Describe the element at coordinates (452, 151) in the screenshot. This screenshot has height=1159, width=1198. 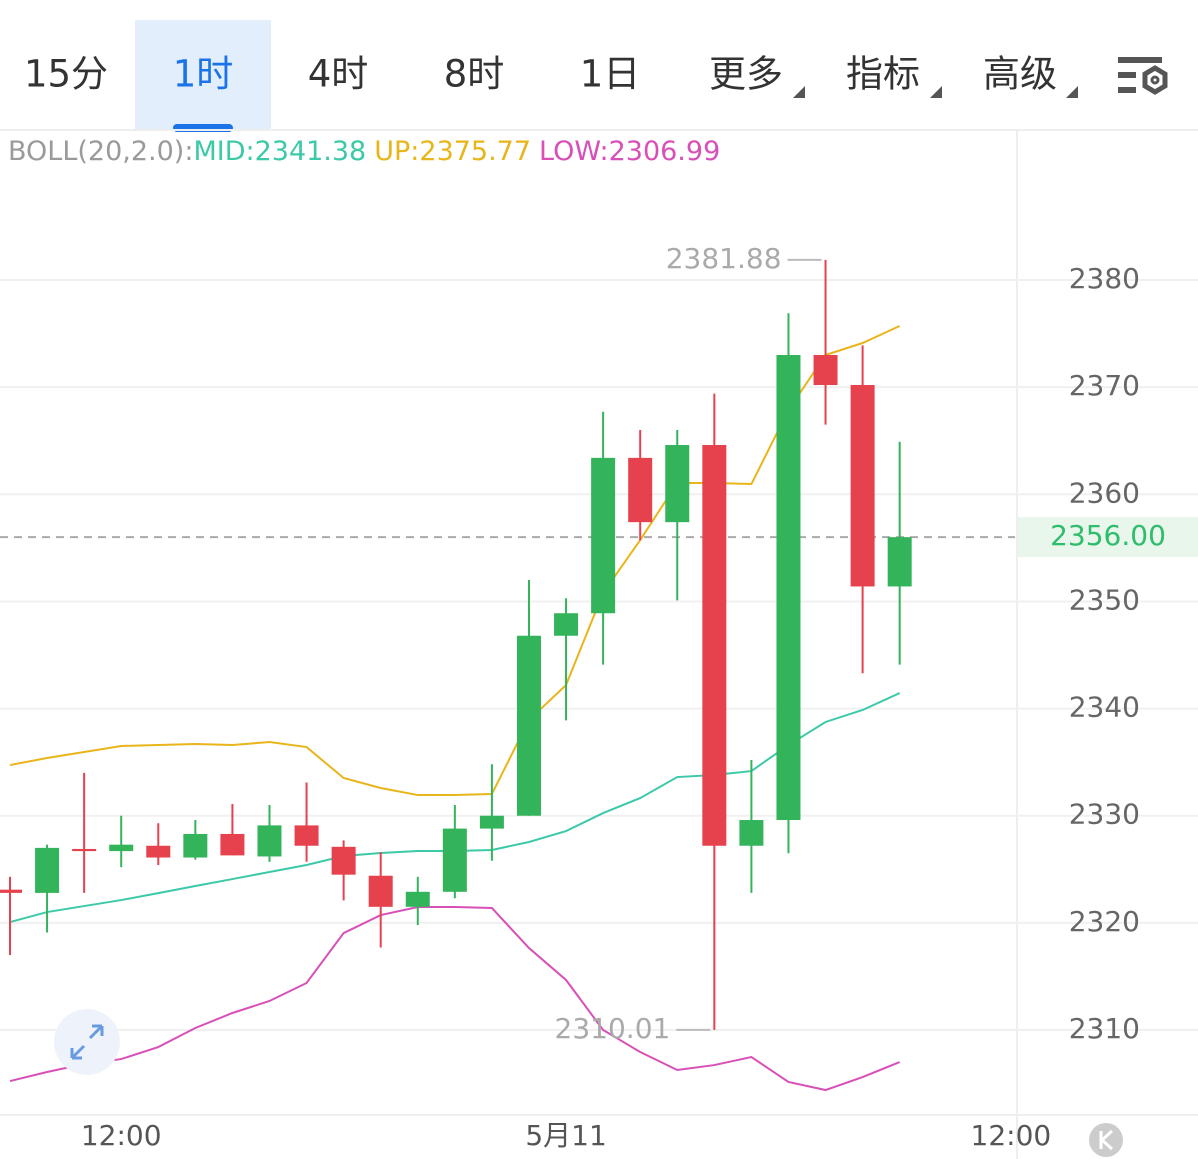
I see `legend-entry: UP:2375.77` at that location.